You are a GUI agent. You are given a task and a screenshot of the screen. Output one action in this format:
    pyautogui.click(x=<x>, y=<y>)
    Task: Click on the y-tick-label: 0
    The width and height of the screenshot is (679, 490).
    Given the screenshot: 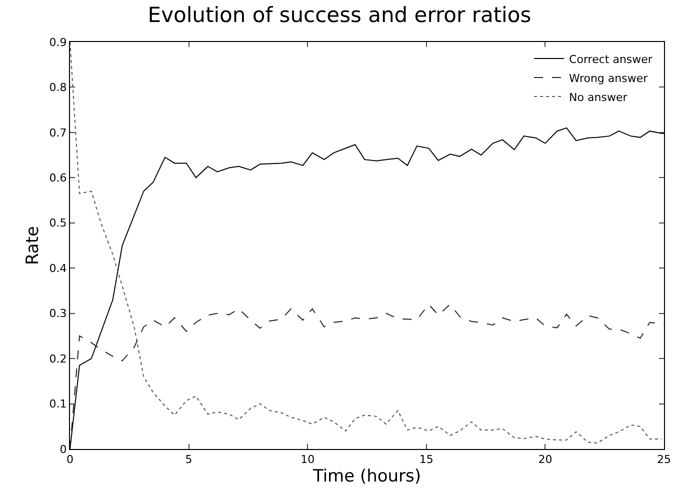 What is the action you would take?
    pyautogui.click(x=63, y=449)
    